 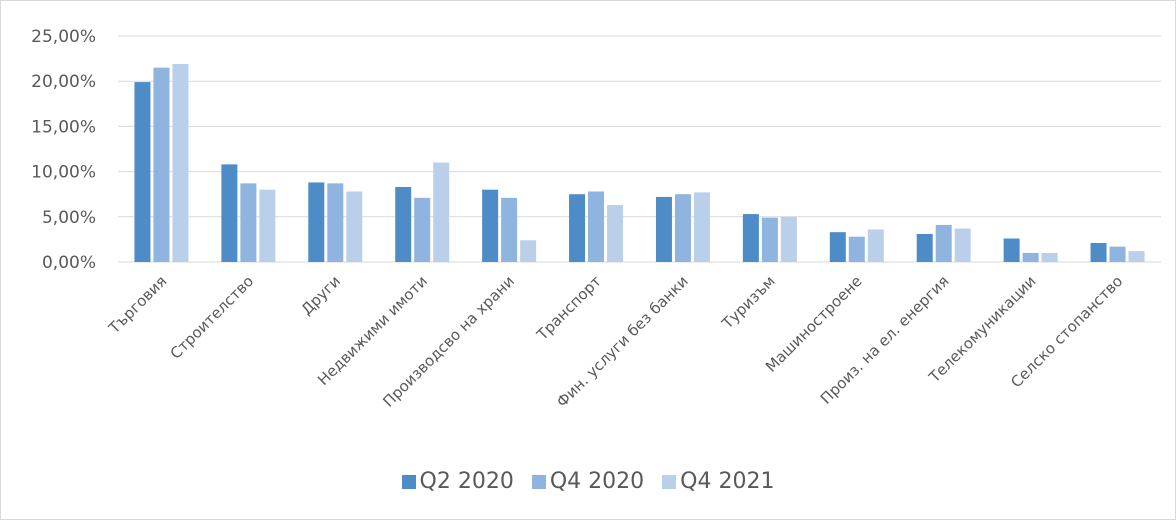 I want to click on x-category-label: Други, so click(x=321, y=295).